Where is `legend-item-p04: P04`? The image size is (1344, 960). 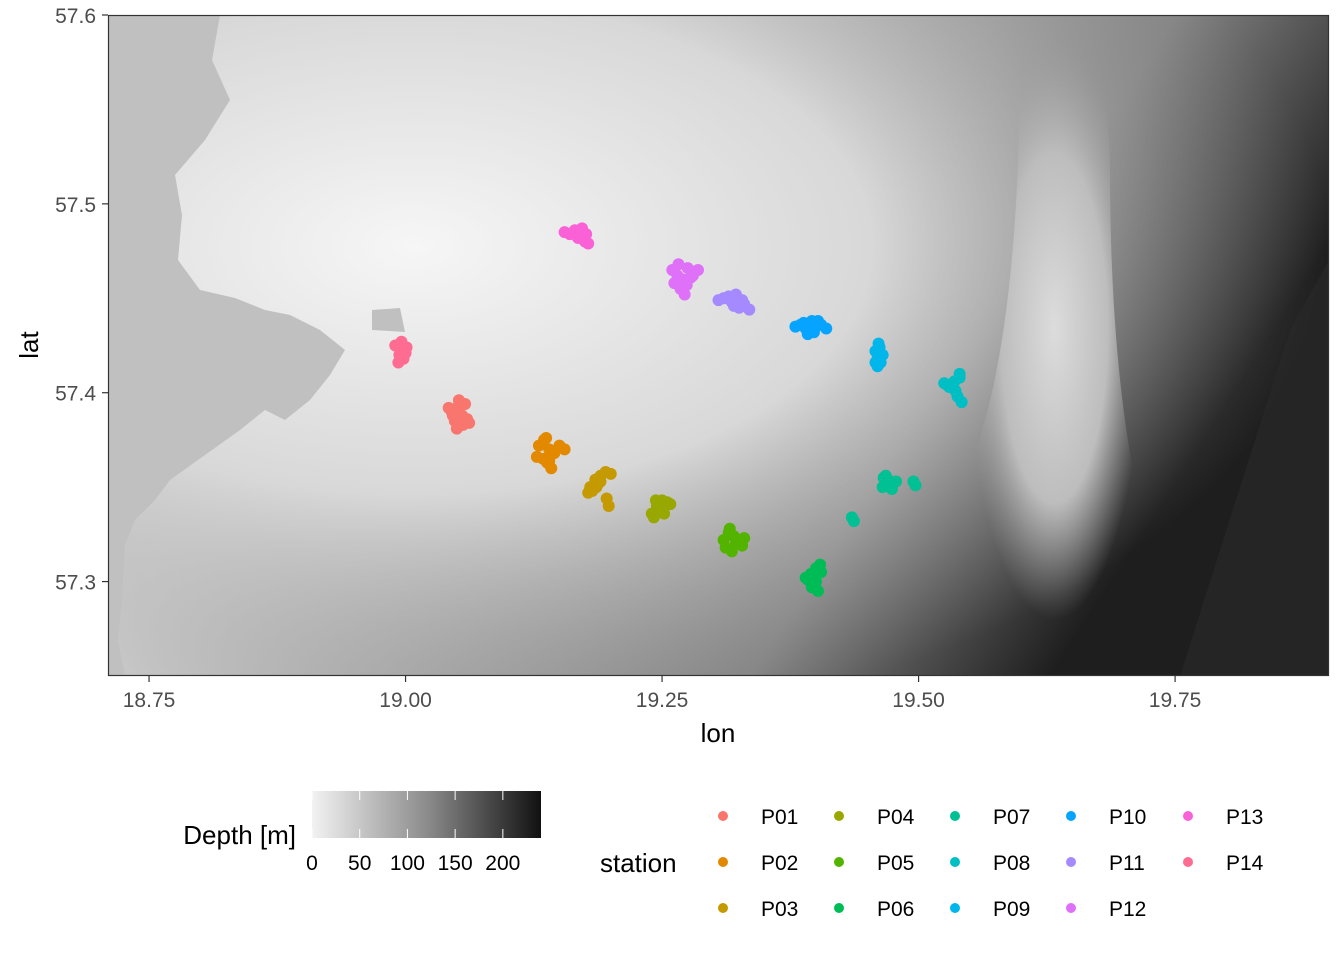
legend-item-p04: P04 is located at coordinates (874, 817).